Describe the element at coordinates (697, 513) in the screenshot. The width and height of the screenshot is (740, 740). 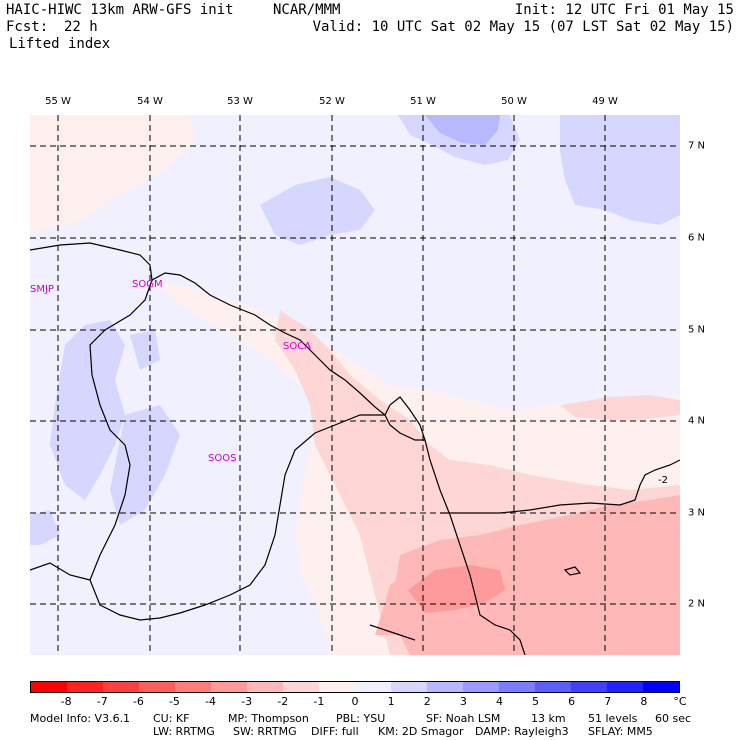
I see `lat-label: 3 N` at that location.